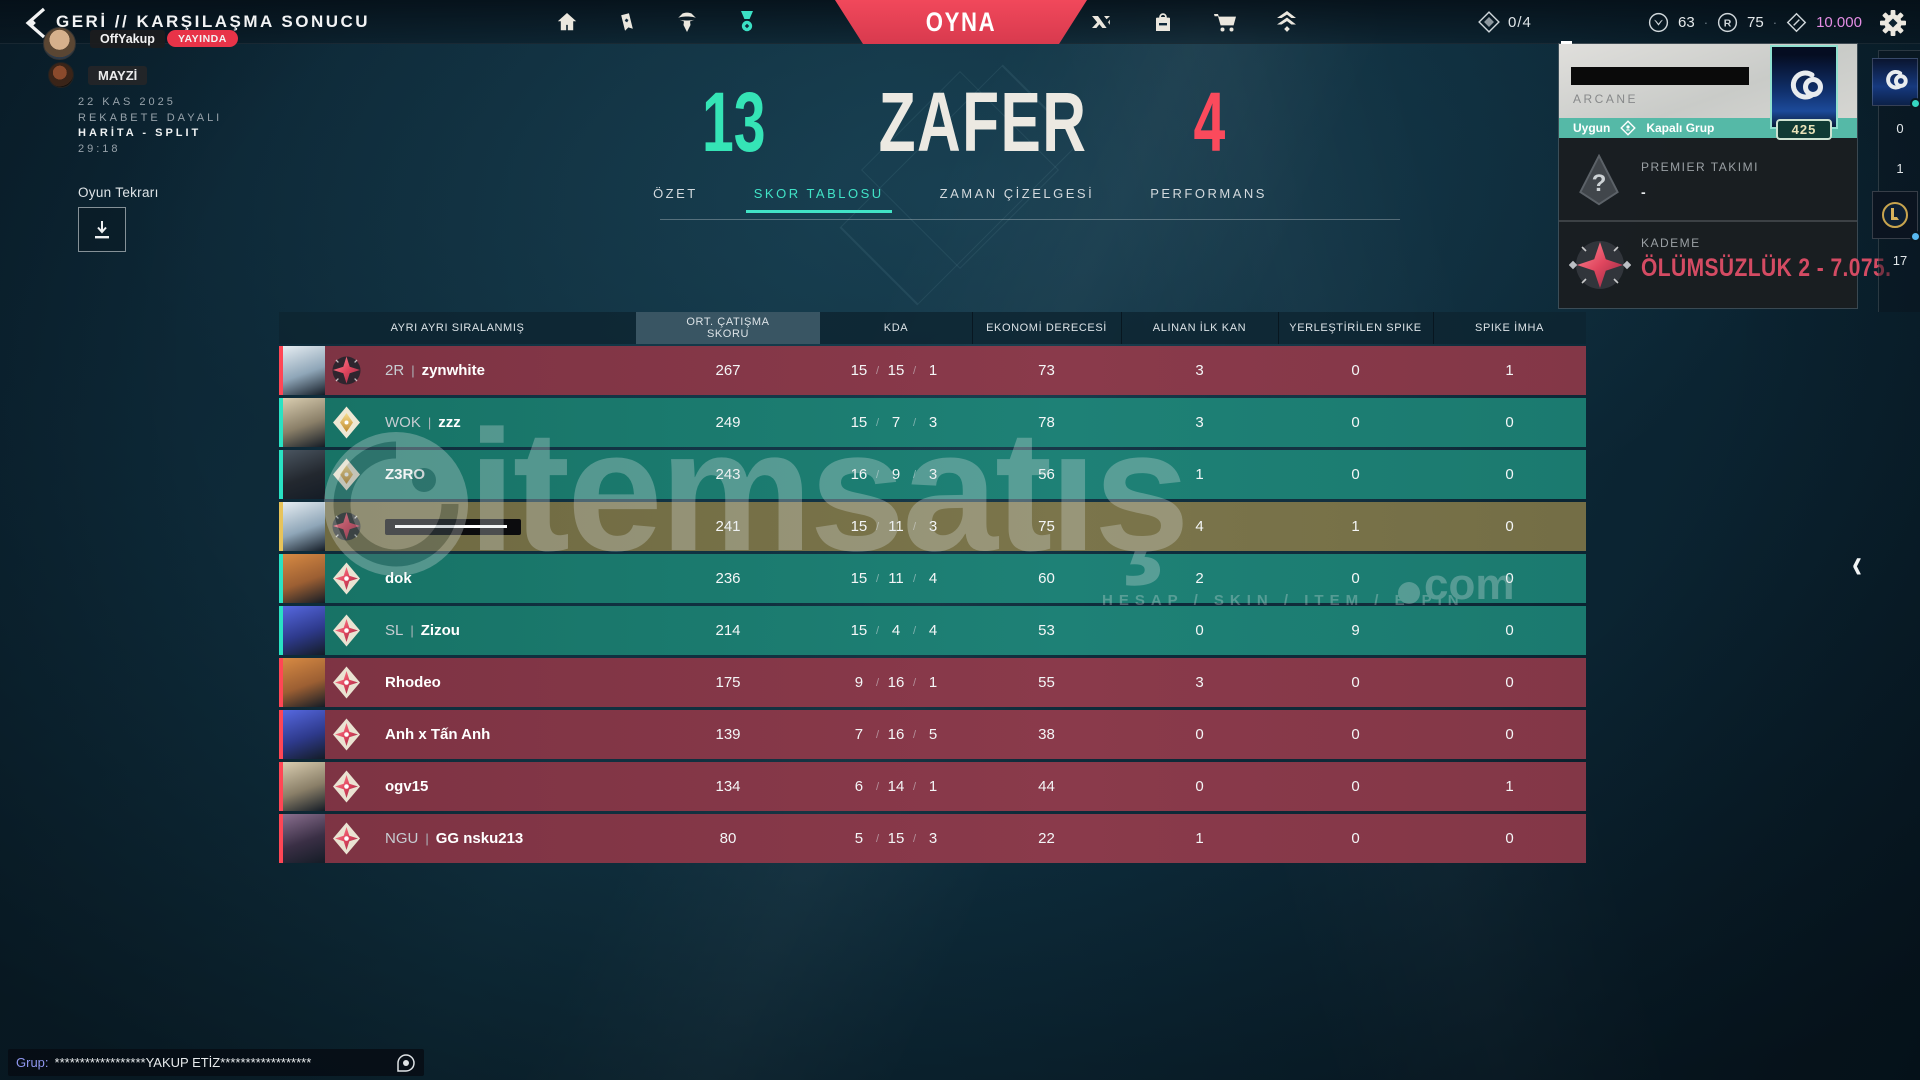  I want to click on column-header: ALINAN İLK KAN, so click(1199, 327).